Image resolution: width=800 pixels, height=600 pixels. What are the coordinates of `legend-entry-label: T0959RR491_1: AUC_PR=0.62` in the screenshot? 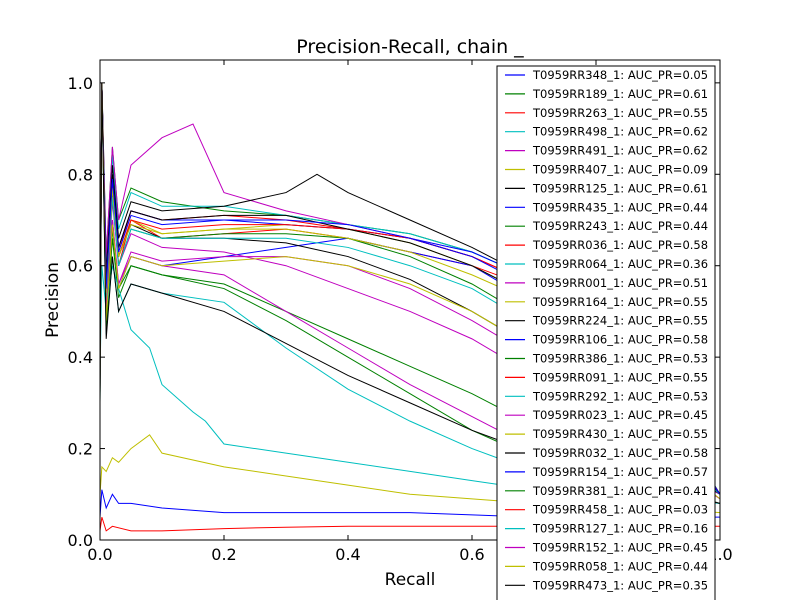 It's located at (620, 151).